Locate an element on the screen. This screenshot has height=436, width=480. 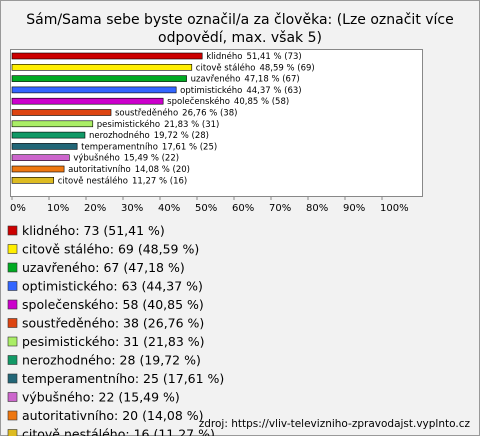
legend-category: výbušného is located at coordinates (56, 396).